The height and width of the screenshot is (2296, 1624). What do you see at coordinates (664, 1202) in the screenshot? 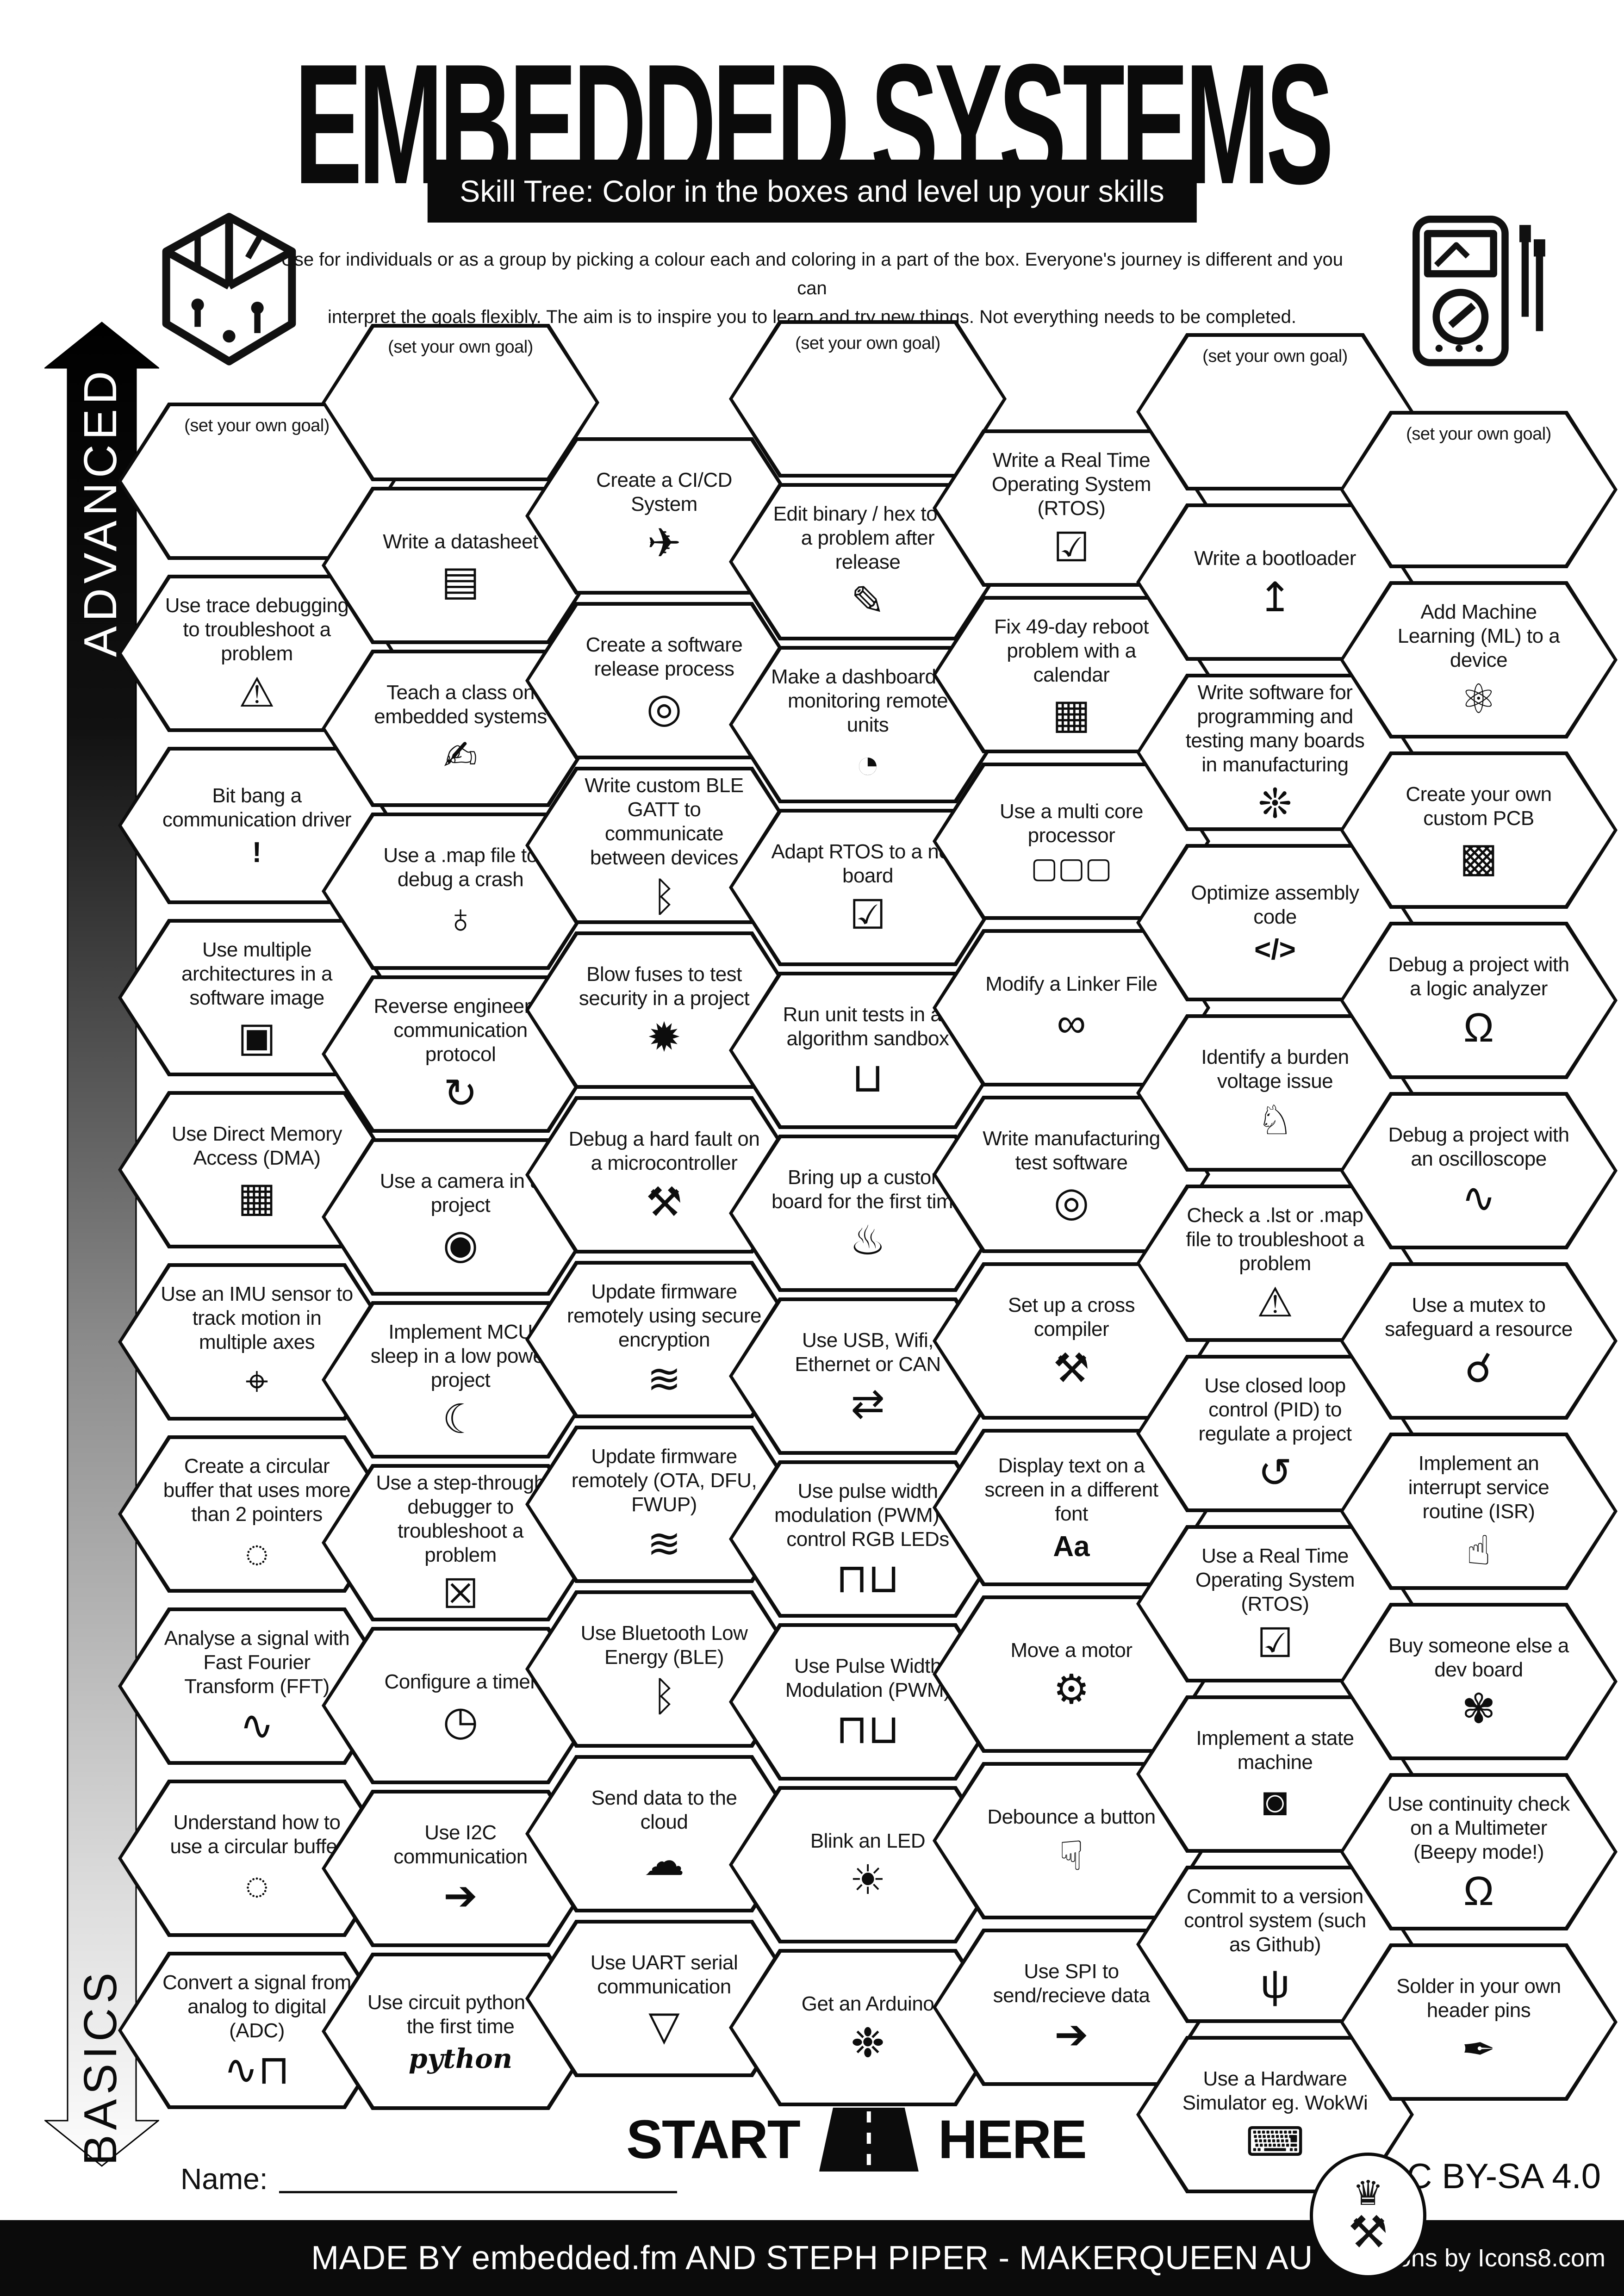
I see `screwdriver-wrench-icon: ⚒` at bounding box center [664, 1202].